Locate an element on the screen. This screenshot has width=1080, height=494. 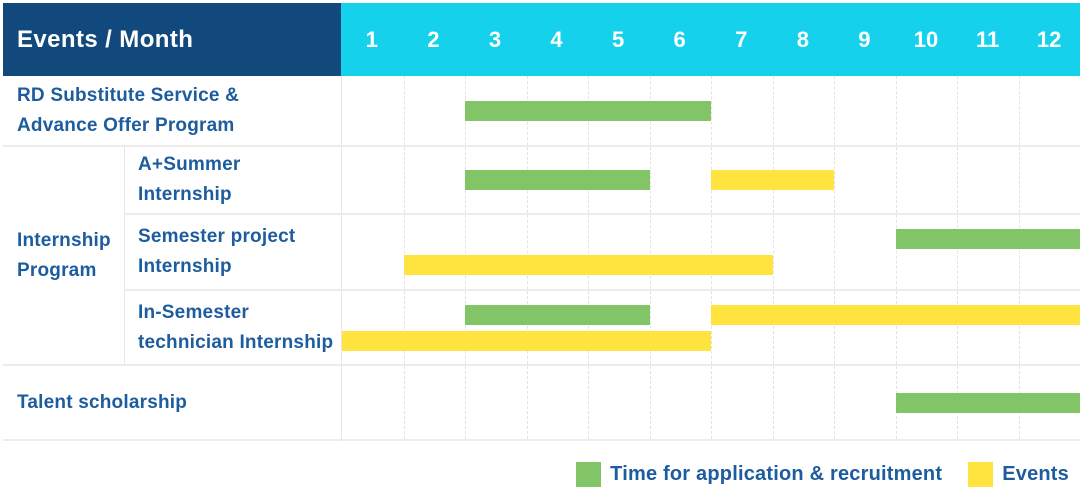
row-chart-talent-scholarship is located at coordinates (710, 403).